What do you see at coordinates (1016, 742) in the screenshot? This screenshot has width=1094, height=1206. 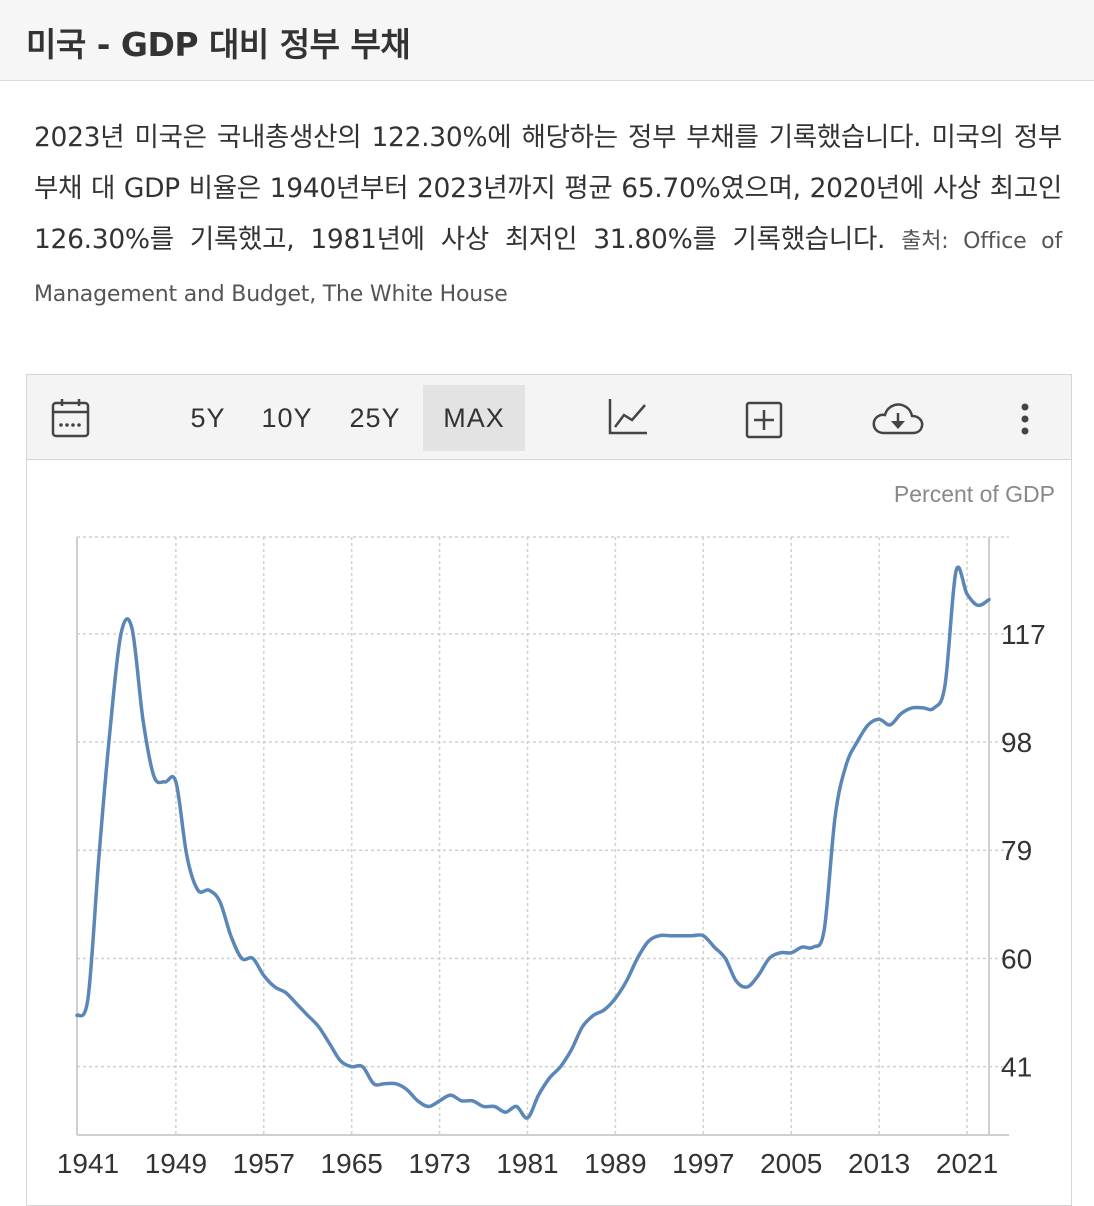 I see `y-tick-label: 98` at bounding box center [1016, 742].